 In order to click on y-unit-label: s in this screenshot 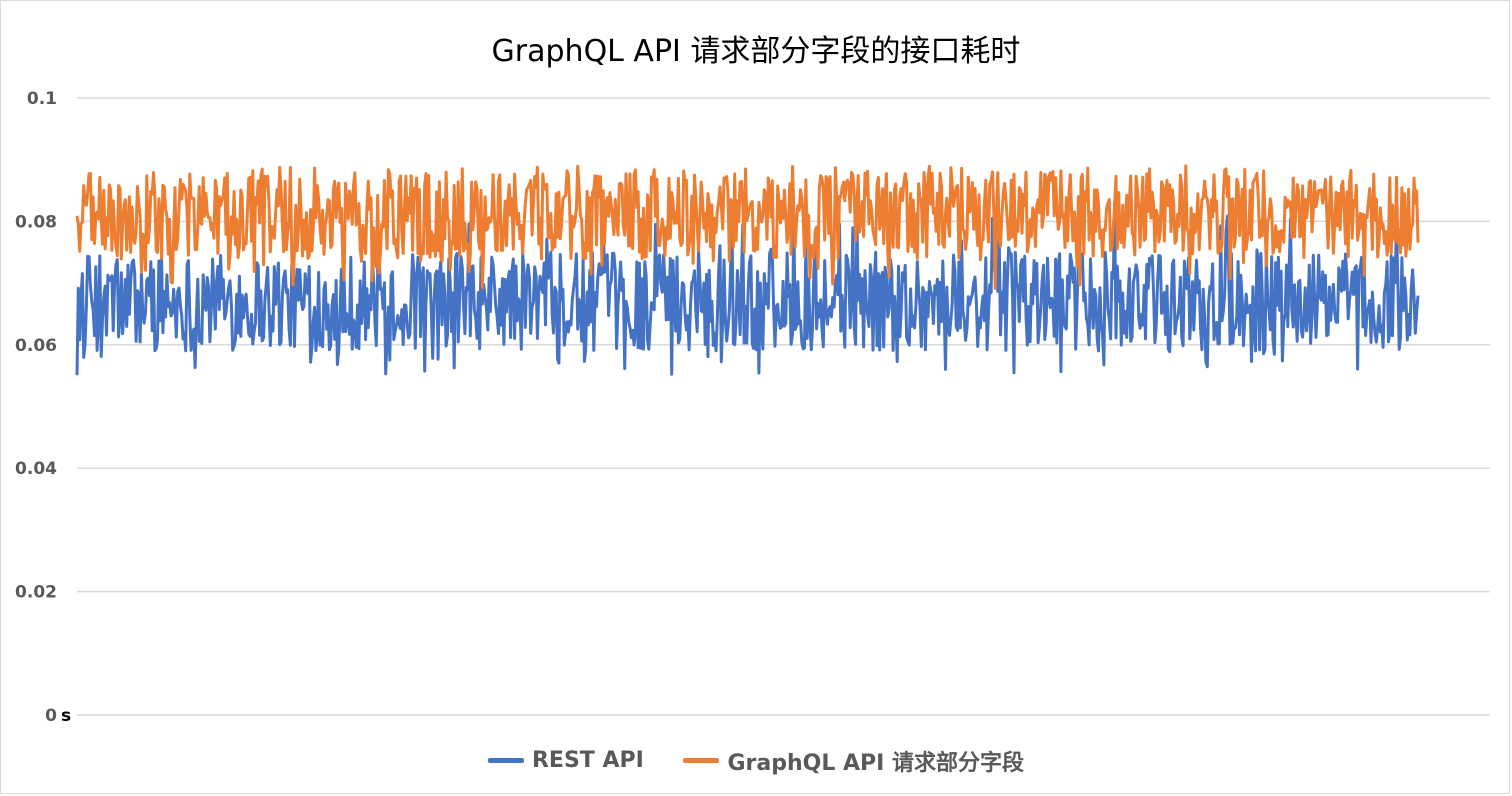, I will do `click(66, 716)`.